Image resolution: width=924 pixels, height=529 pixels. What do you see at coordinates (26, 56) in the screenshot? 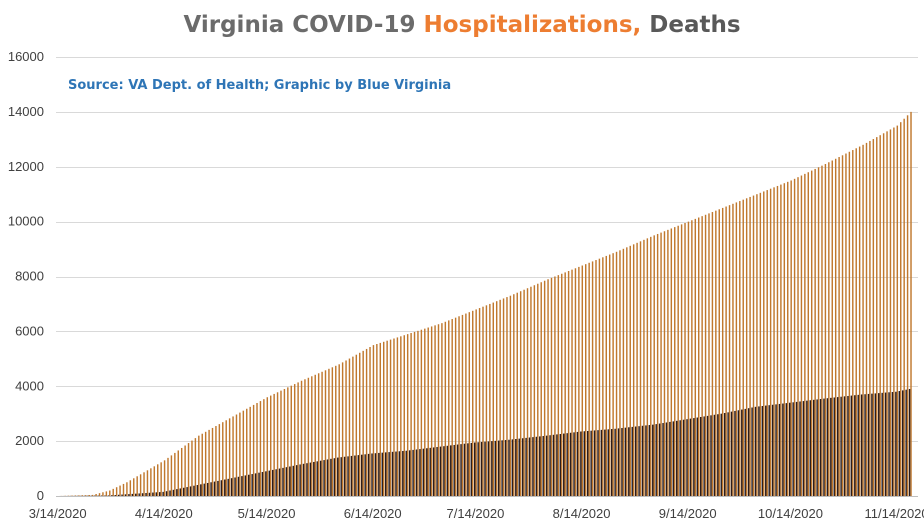
I see `y-tick-label: 16000` at bounding box center [26, 56].